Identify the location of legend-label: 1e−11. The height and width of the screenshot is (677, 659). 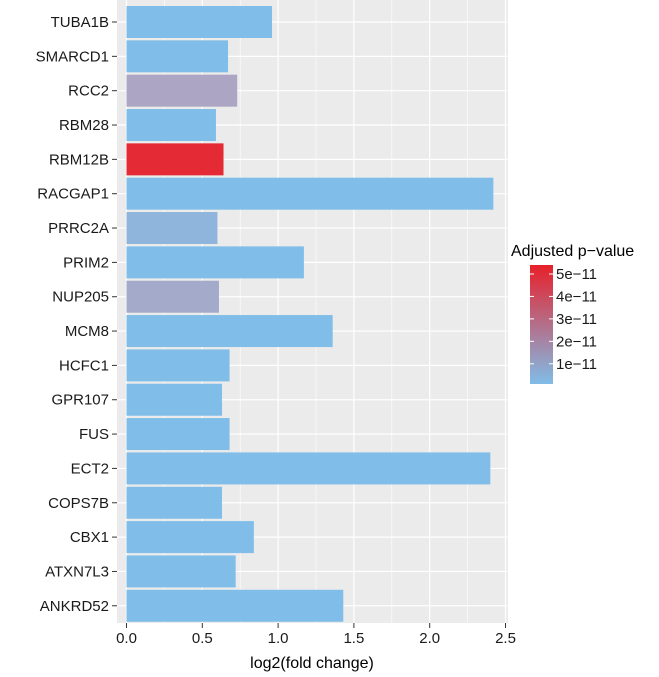
(576, 364).